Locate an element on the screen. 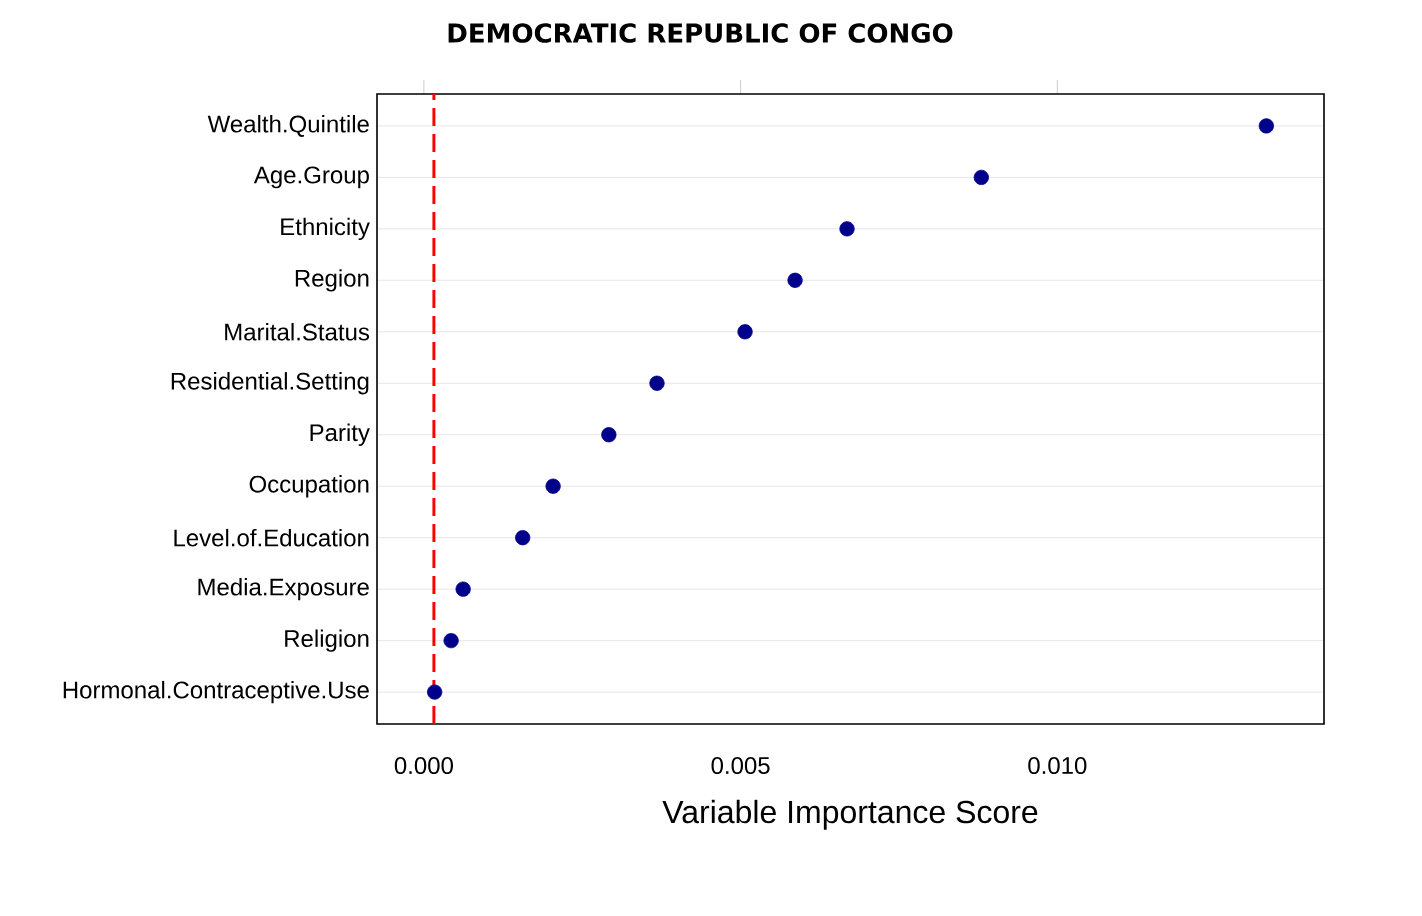  y-tick-label: Marital.Status is located at coordinates (297, 331).